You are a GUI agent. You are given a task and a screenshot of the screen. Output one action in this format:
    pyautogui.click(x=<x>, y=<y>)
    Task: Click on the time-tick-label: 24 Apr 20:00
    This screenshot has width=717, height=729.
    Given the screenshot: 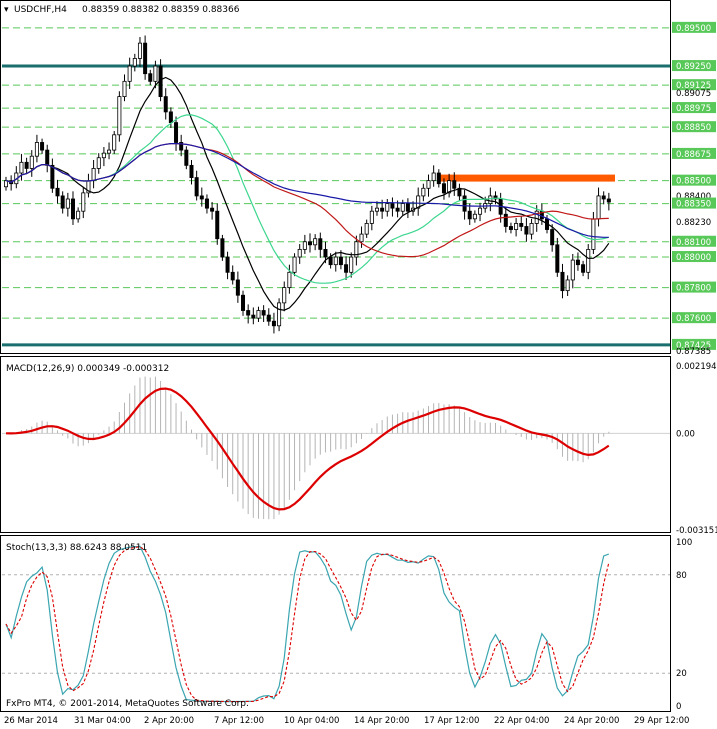 What is the action you would take?
    pyautogui.click(x=591, y=721)
    